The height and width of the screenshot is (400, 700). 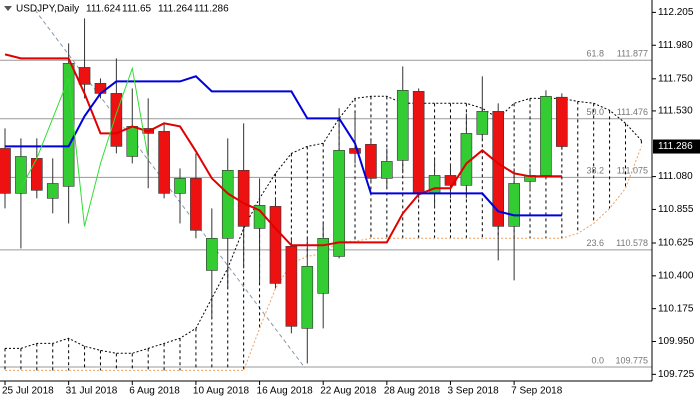 What do you see at coordinates (676, 374) in the screenshot?
I see `y-tick-label: 109.725` at bounding box center [676, 374].